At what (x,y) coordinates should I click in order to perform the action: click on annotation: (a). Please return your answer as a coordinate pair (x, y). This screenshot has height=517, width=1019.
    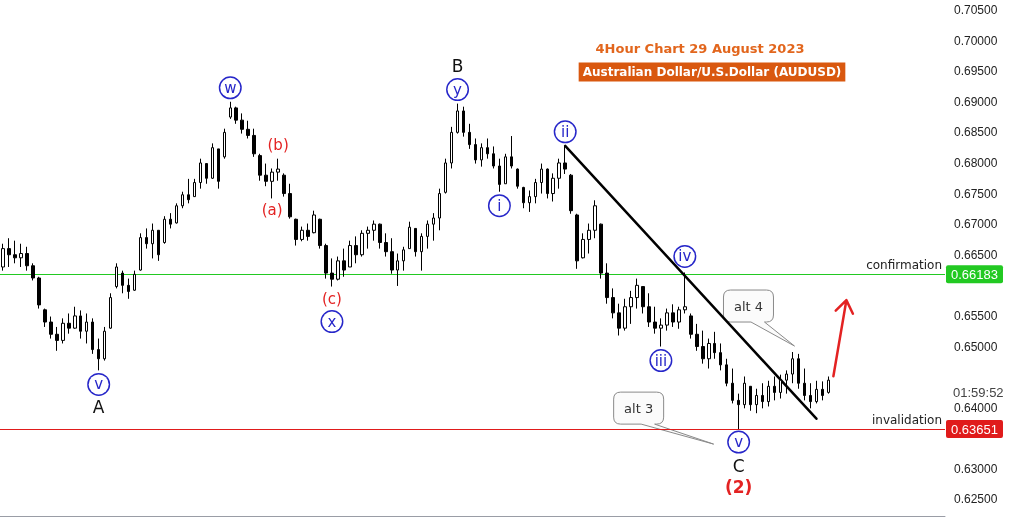
    Looking at the image, I should click on (272, 210).